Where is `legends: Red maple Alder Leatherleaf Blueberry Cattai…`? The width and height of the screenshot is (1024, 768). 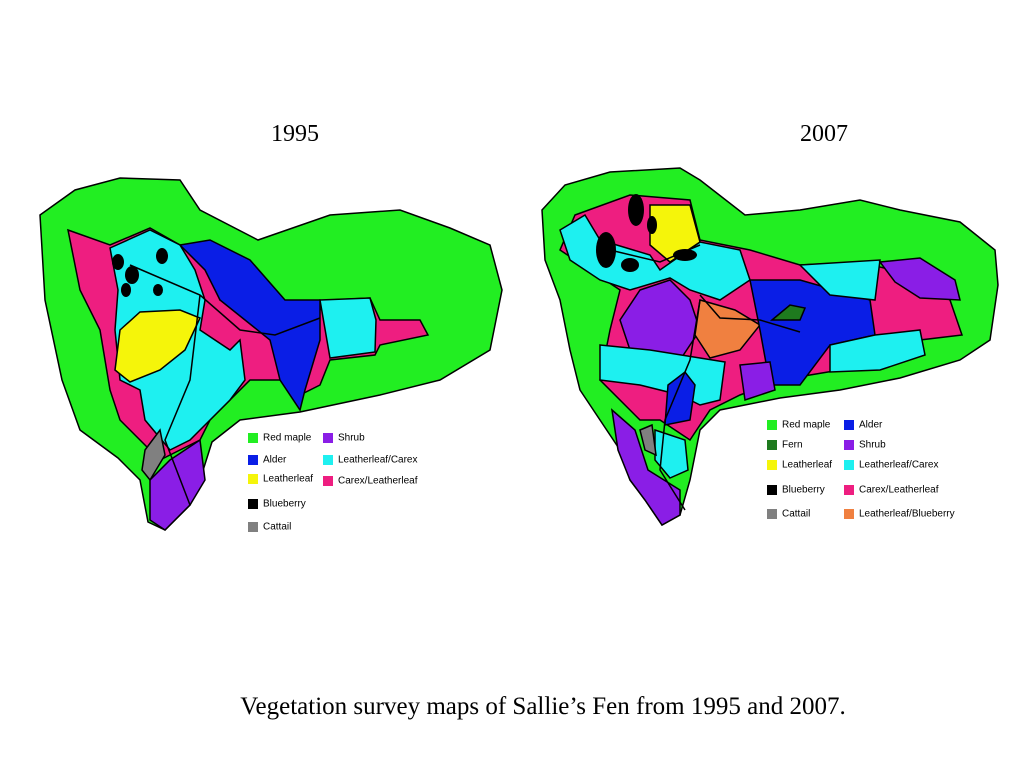
legends: Red maple Alder Leatherleaf Blueberry Cattai… is located at coordinates (601, 476).